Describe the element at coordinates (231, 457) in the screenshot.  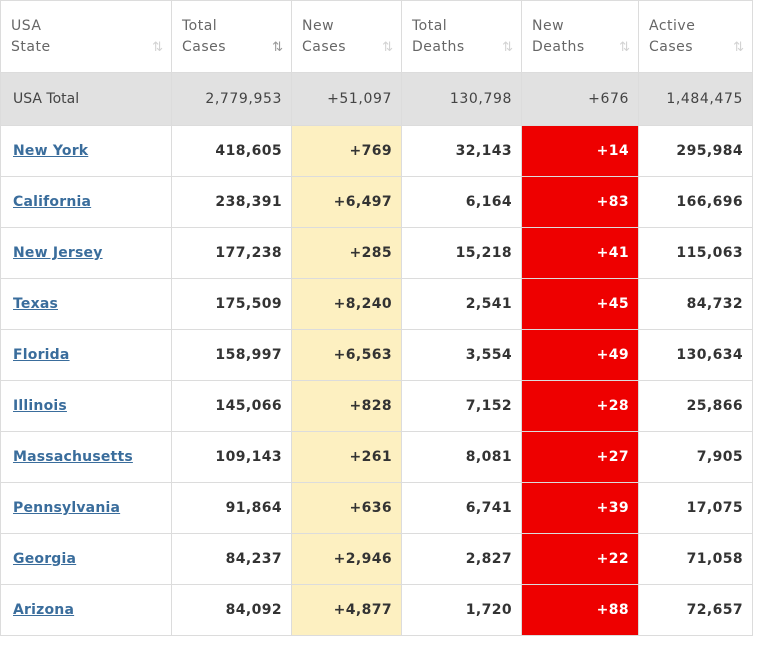
I see `total-cases-cell: 109,143` at that location.